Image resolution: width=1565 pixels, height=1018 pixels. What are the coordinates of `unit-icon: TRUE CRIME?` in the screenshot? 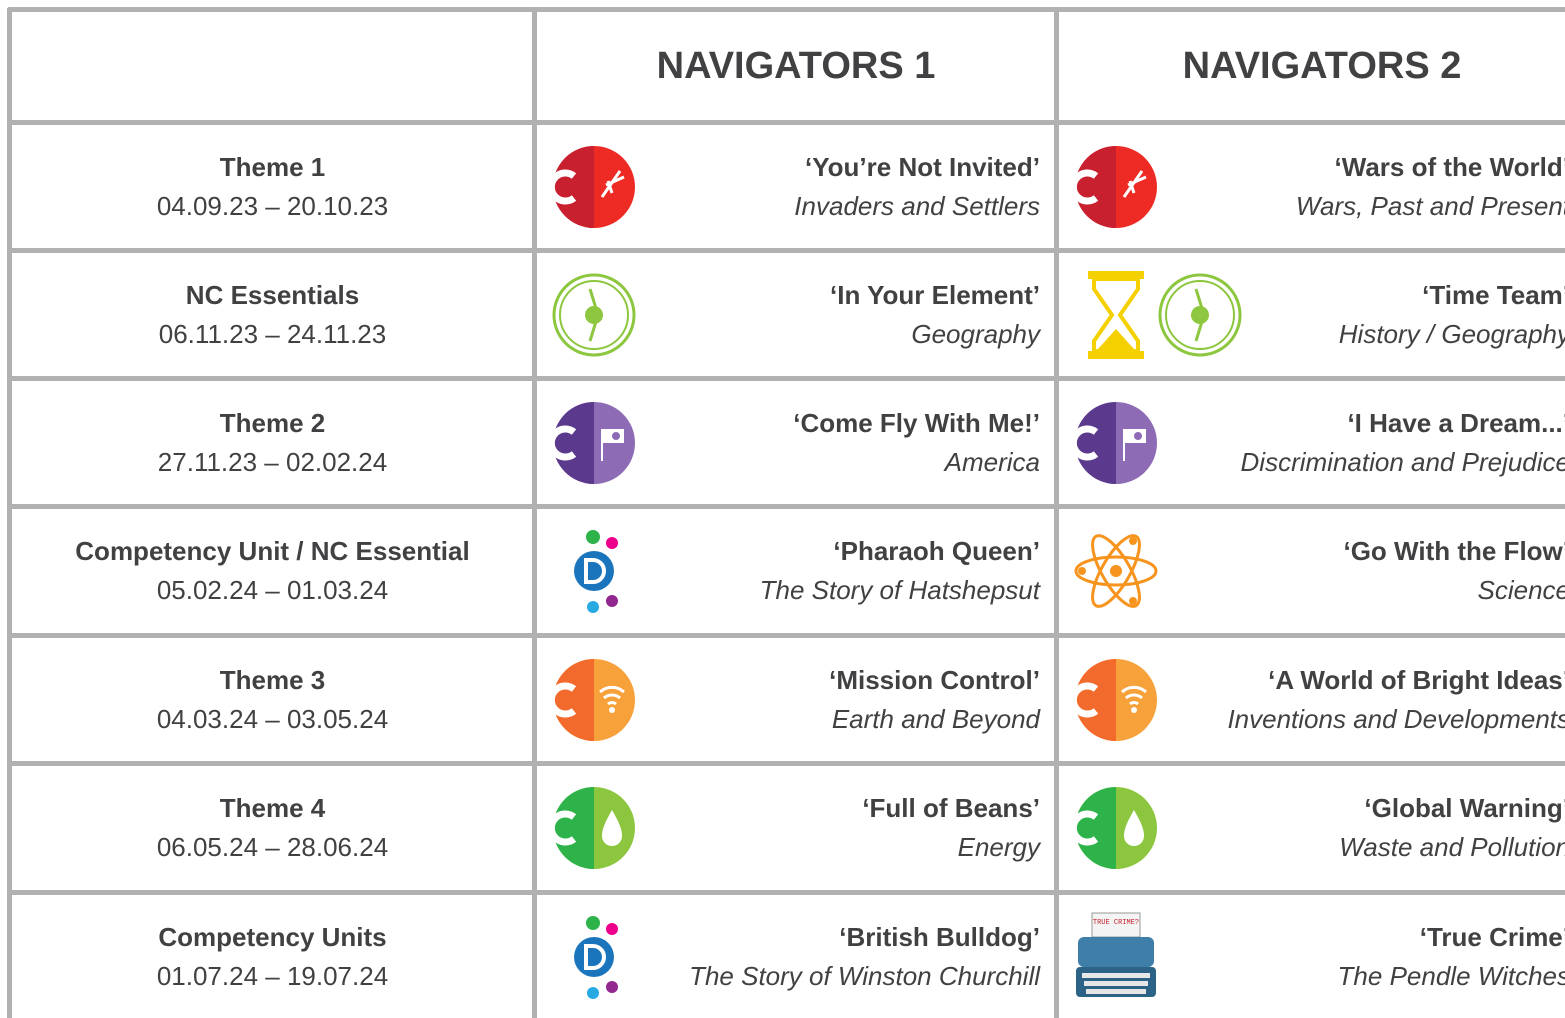 It's located at (1116, 954).